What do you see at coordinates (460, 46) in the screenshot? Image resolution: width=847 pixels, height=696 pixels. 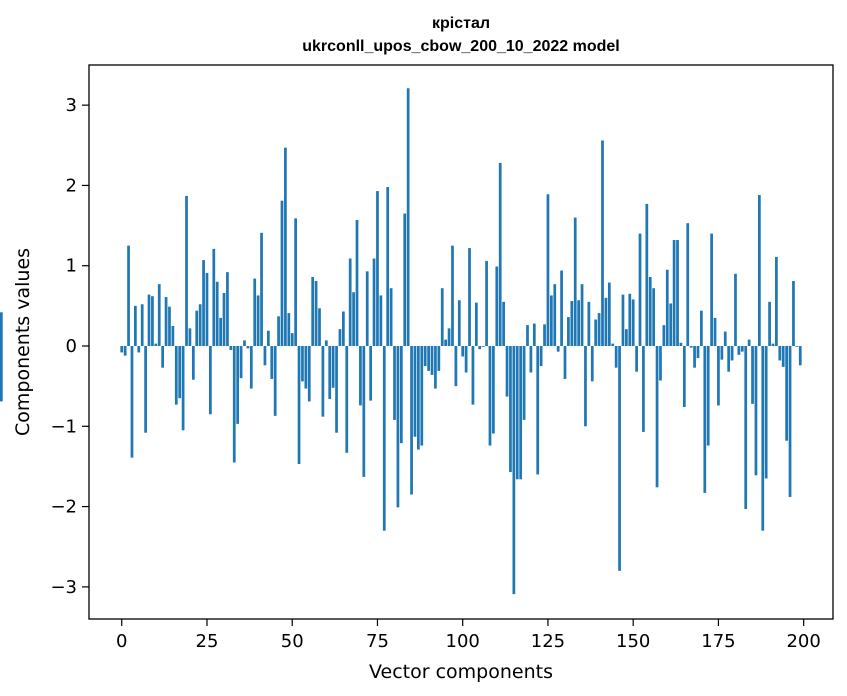 I see `chart-title-line-2: ukrconll_upos_cbow_200_10_2022 model` at bounding box center [460, 46].